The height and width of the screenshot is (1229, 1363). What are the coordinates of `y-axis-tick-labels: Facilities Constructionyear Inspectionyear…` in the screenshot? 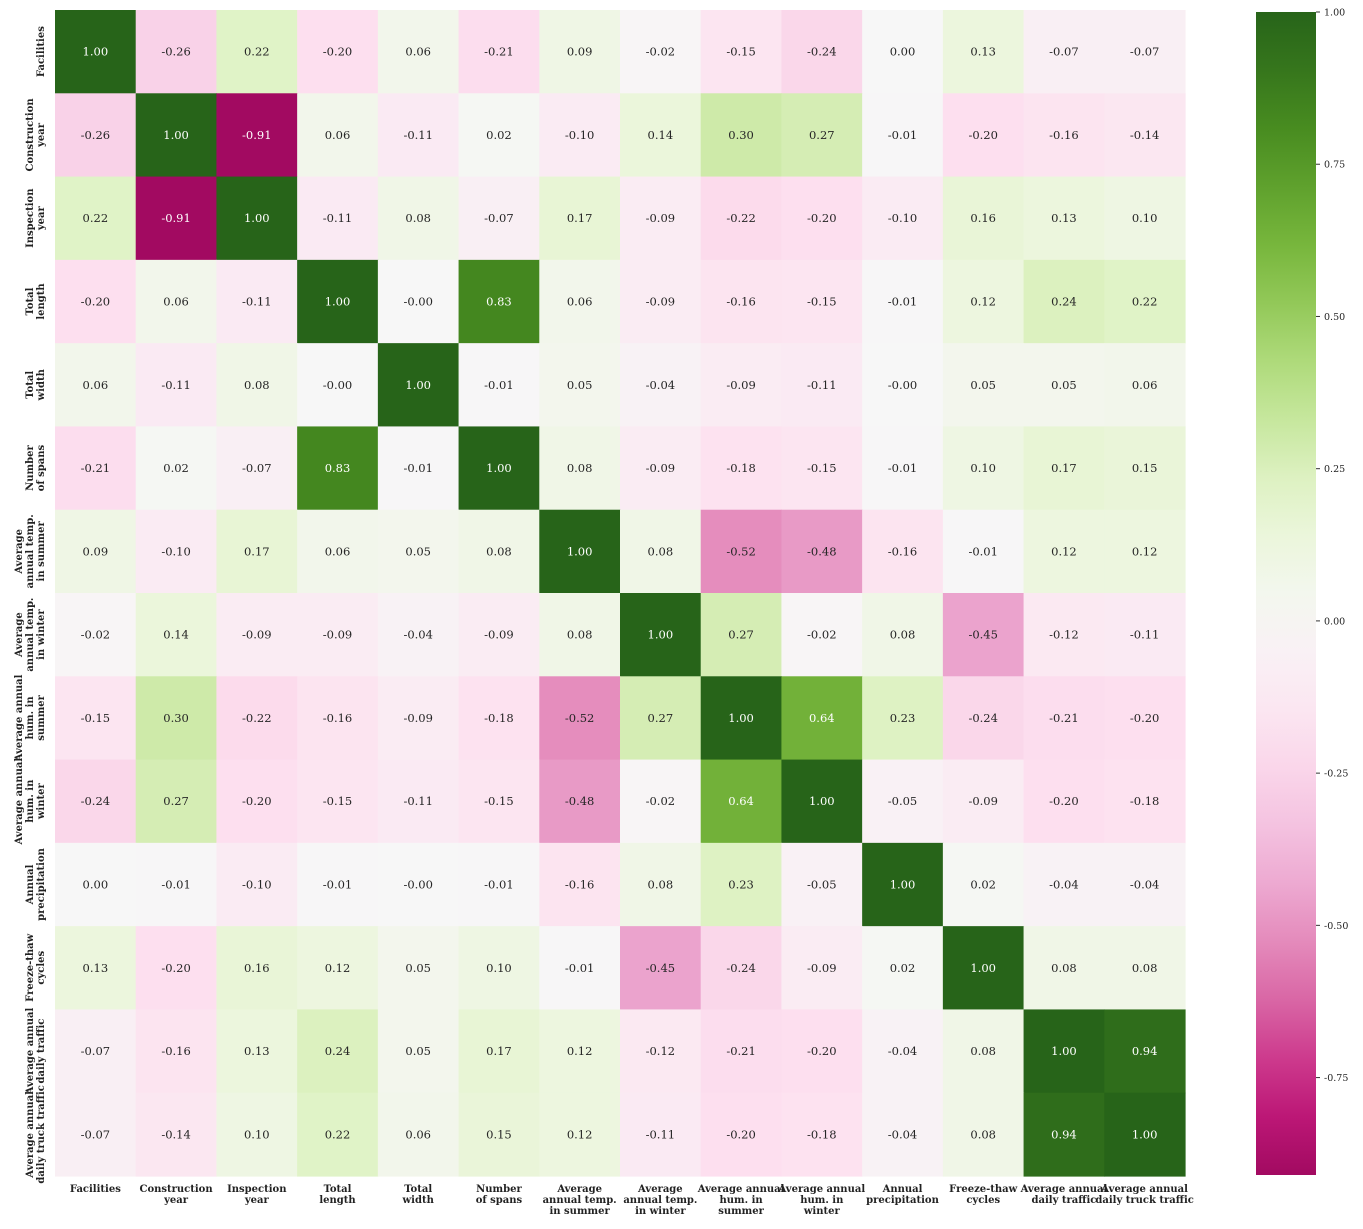 It's located at (30, 605).